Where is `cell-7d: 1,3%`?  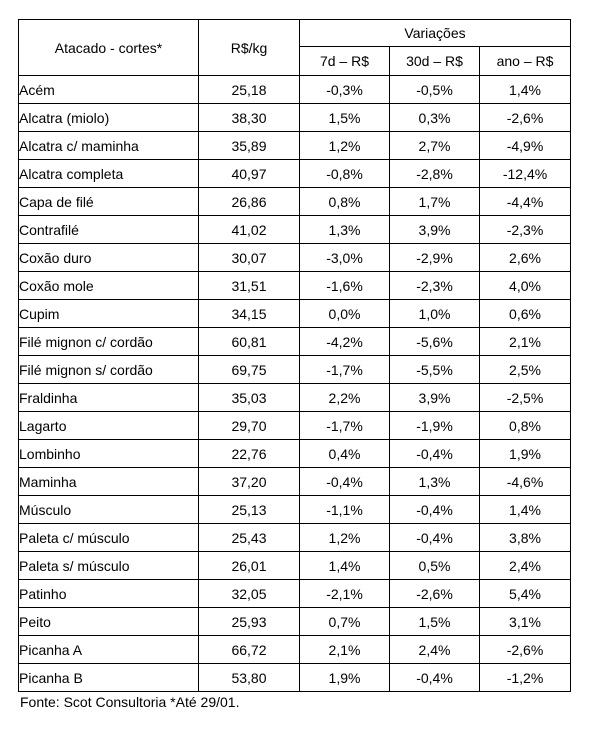
cell-7d: 1,3% is located at coordinates (344, 229).